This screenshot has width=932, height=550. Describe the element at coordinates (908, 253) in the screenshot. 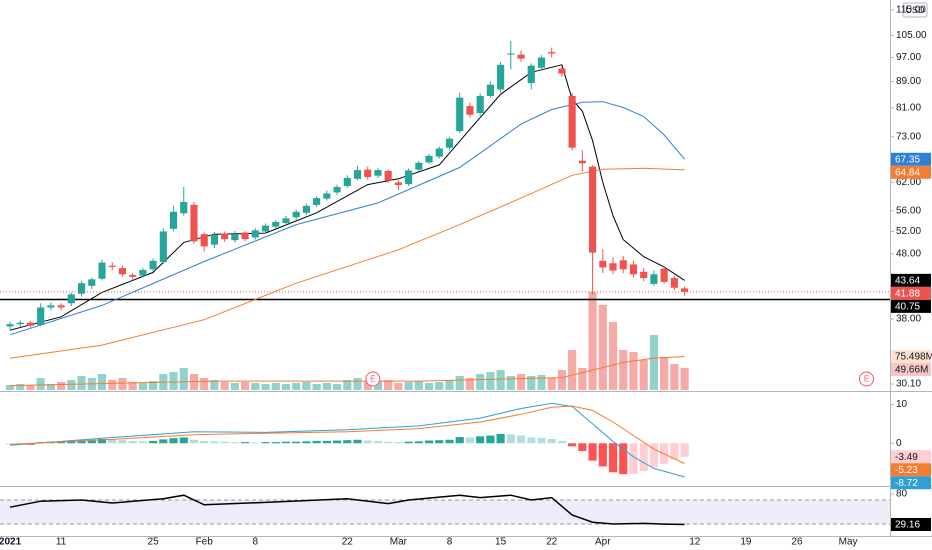

I see `y-tick-label: 48.00` at that location.